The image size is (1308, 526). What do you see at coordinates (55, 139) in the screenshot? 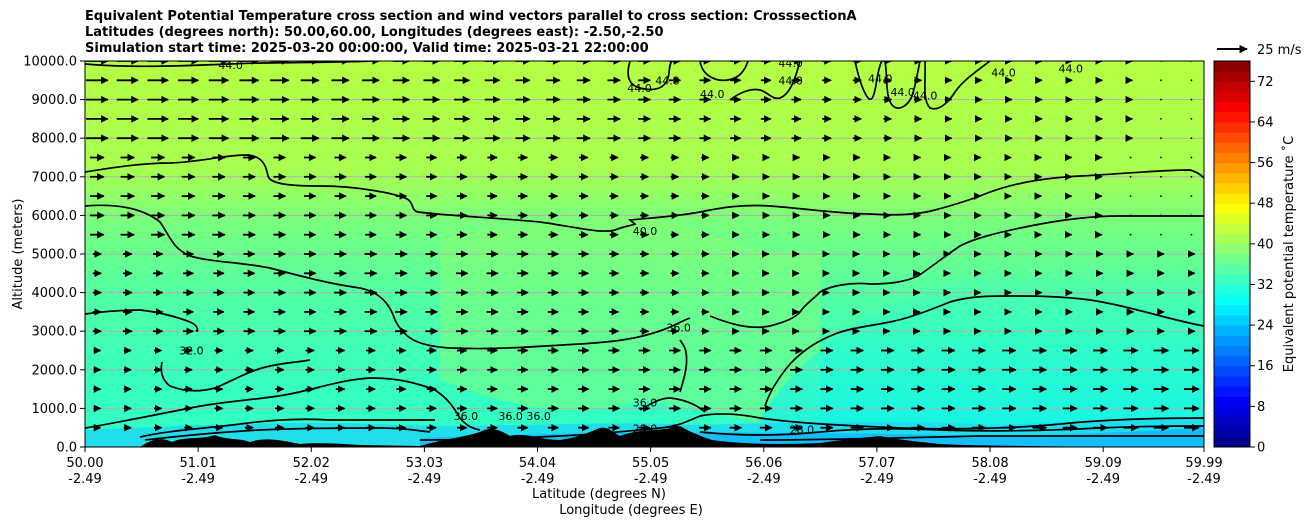
I see `y-tick-label: 8000.0` at bounding box center [55, 139].